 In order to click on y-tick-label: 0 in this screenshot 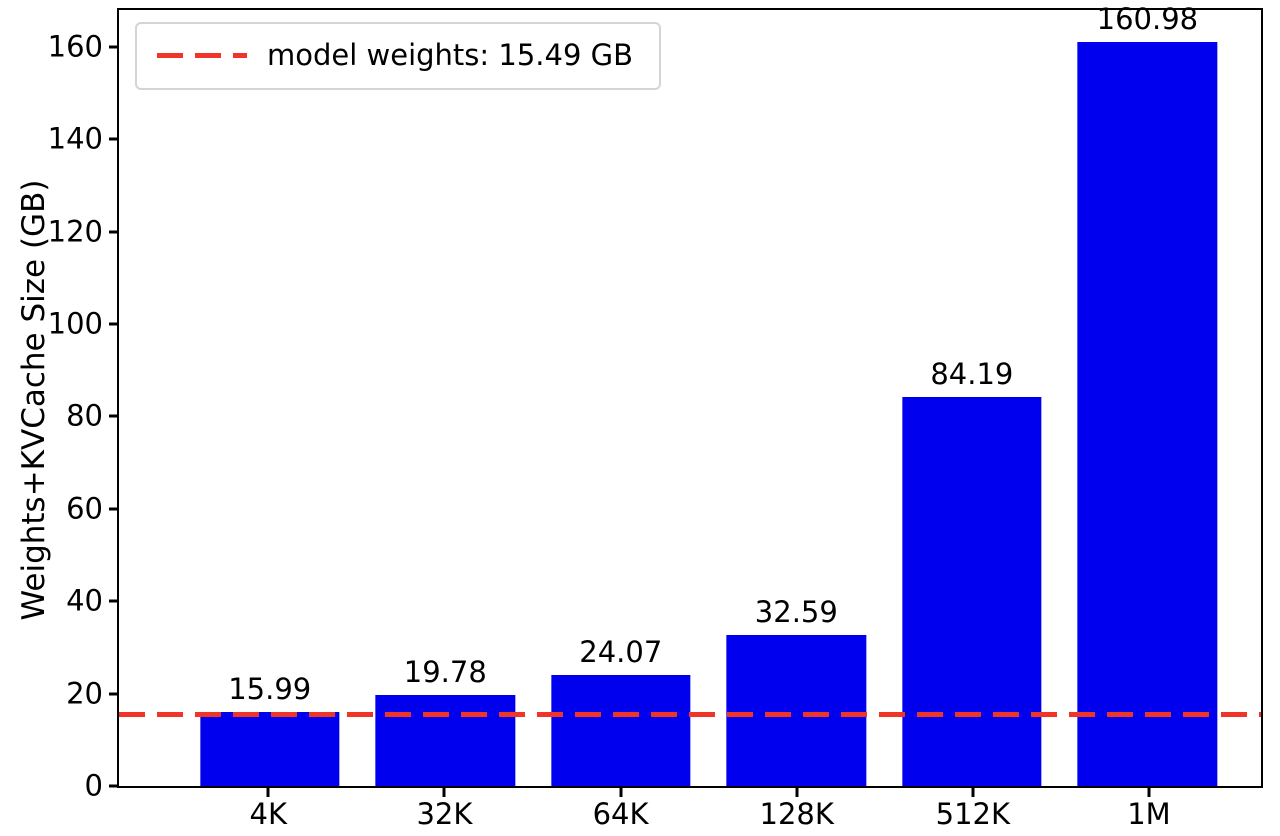, I will do `click(93, 785)`.